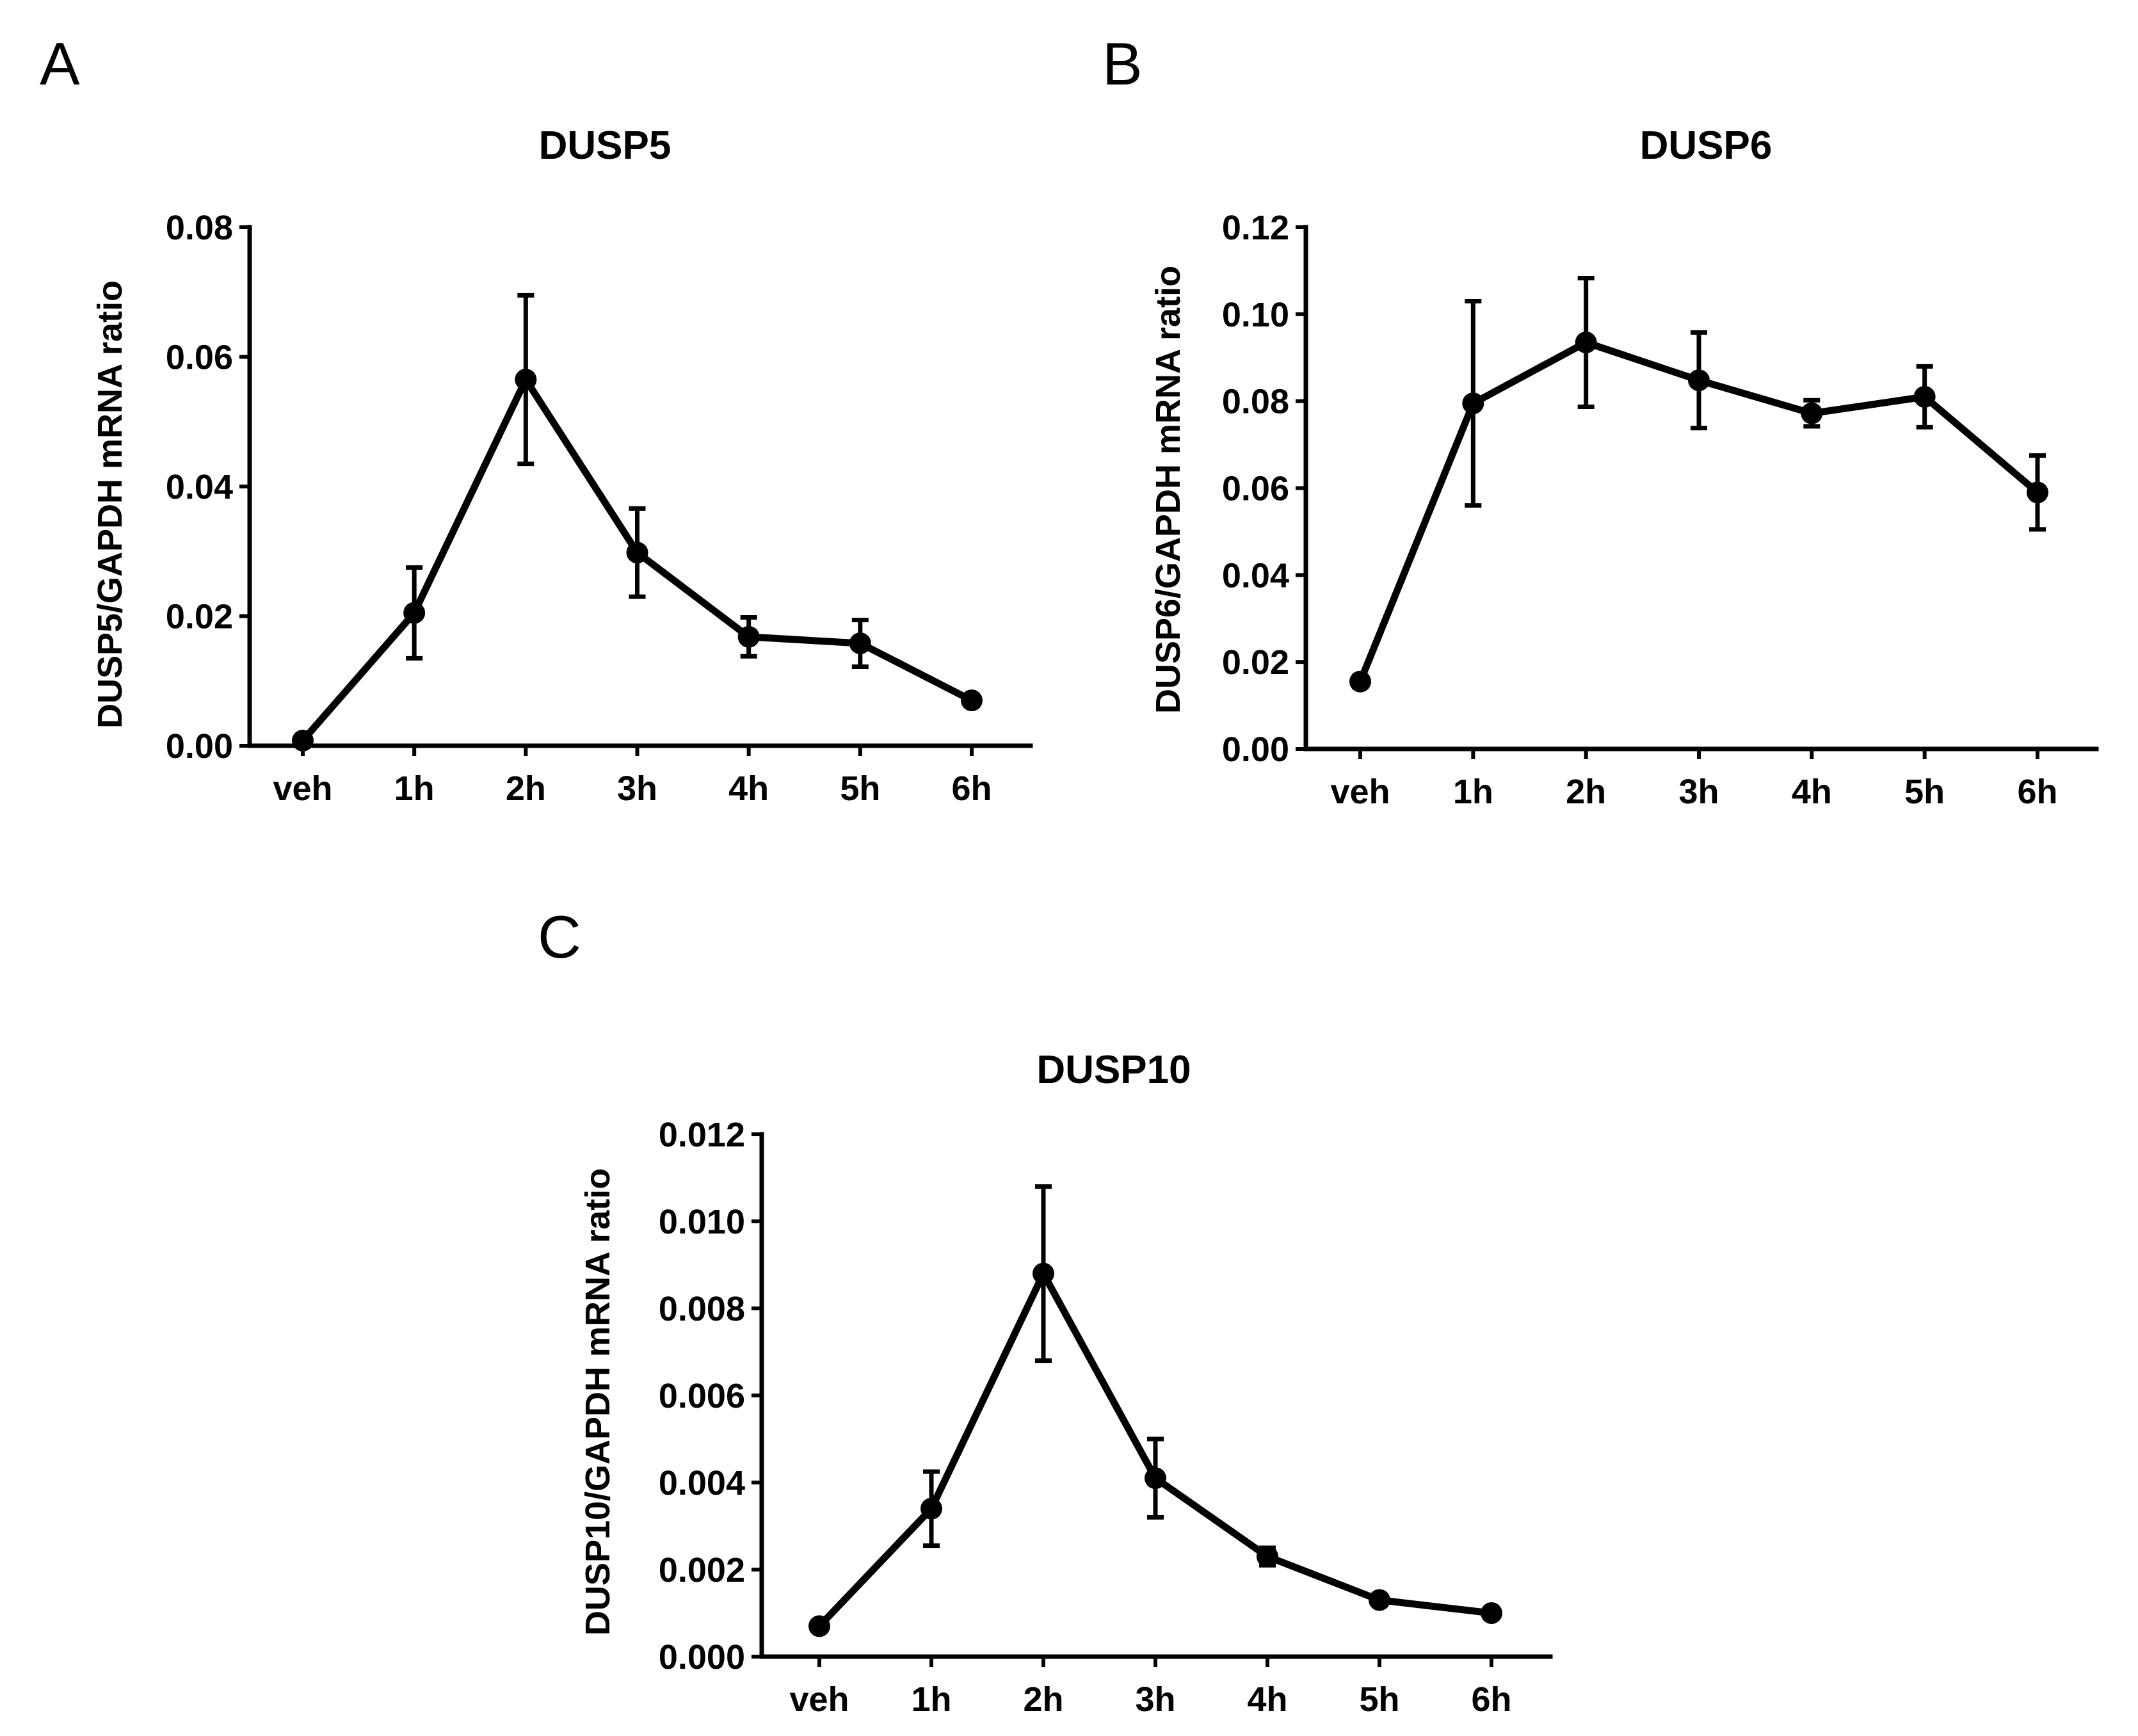 The image size is (2138, 1736). Describe the element at coordinates (702, 1222) in the screenshot. I see `y-tick-label-c: 0.010` at that location.